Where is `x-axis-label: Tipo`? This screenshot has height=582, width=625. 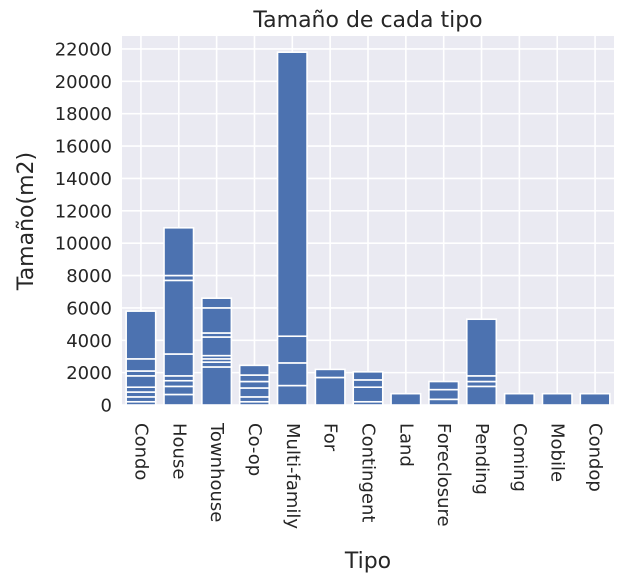 x-axis-label: Tipo is located at coordinates (367, 561).